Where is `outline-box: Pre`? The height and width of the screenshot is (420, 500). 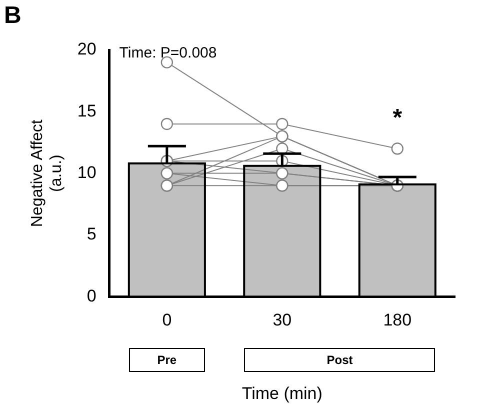 outline-box: Pre is located at coordinates (166, 360).